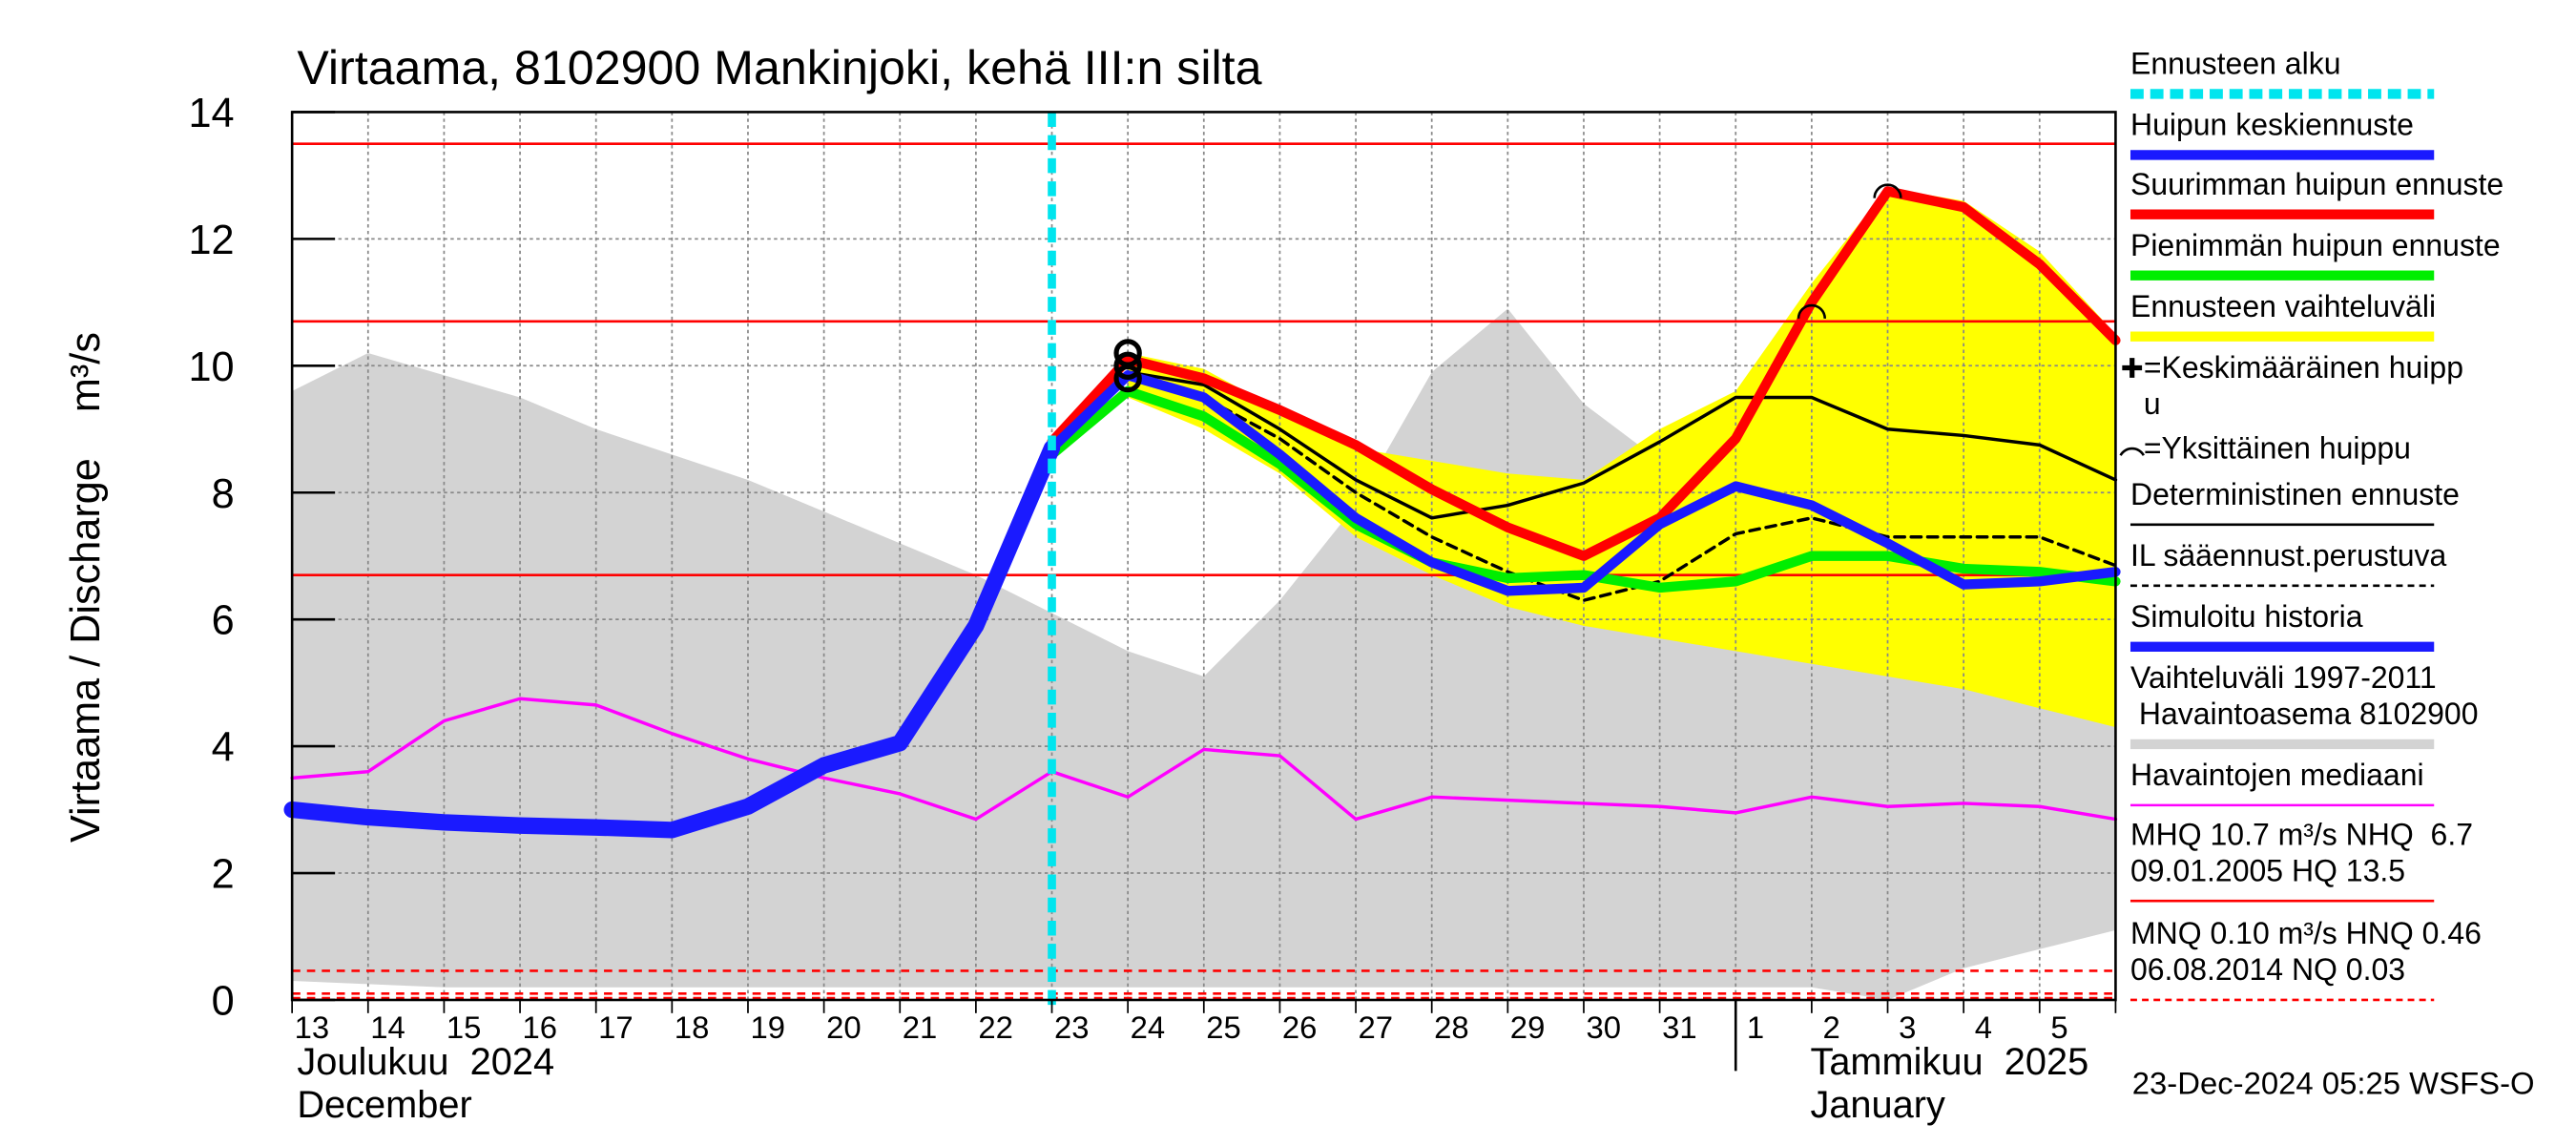 The image size is (2576, 1145). What do you see at coordinates (2301, 834) in the screenshot?
I see `legend-label: MHQ 10.7 m³/s NHQ 6.7` at bounding box center [2301, 834].